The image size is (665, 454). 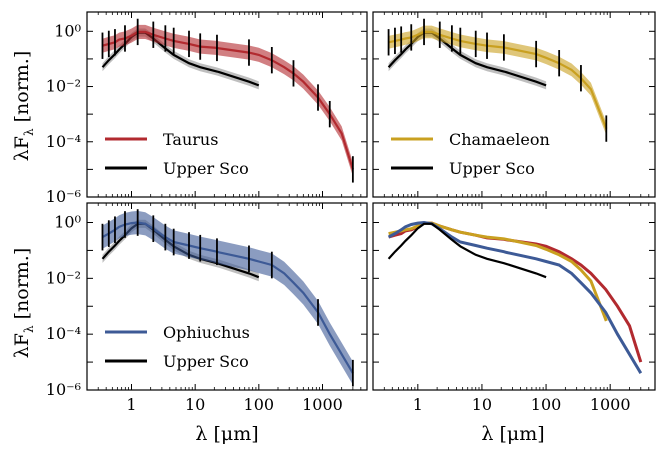 I want to click on ophiuchus-band, so click(x=227, y=297).